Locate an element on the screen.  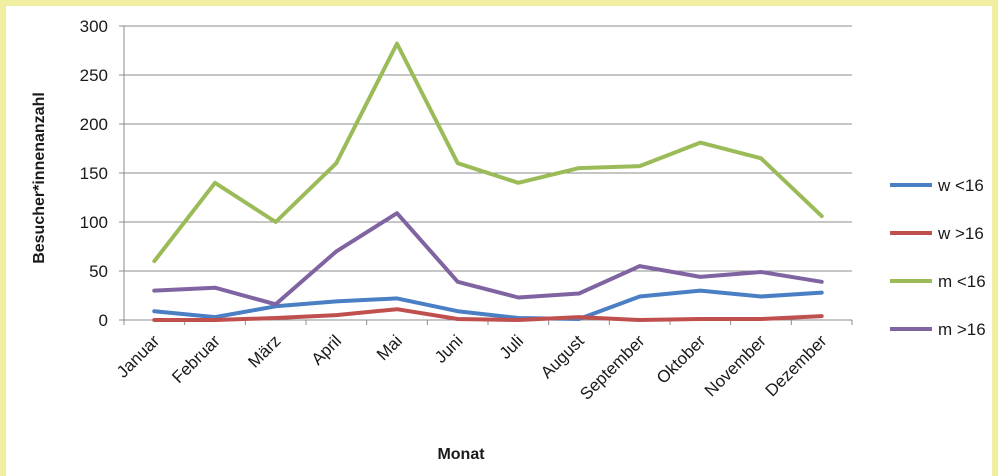
legend-label: m <16 is located at coordinates (962, 281).